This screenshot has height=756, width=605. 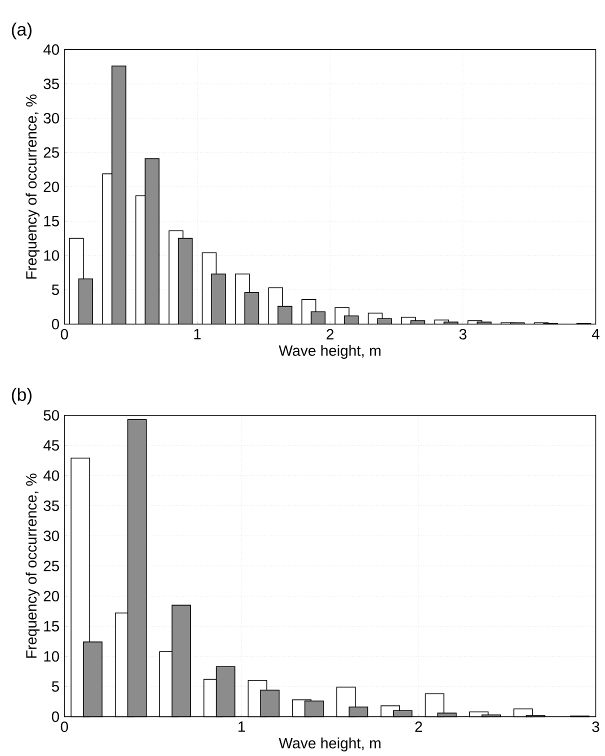 I want to click on y-tick-label: 45, so click(x=52, y=445).